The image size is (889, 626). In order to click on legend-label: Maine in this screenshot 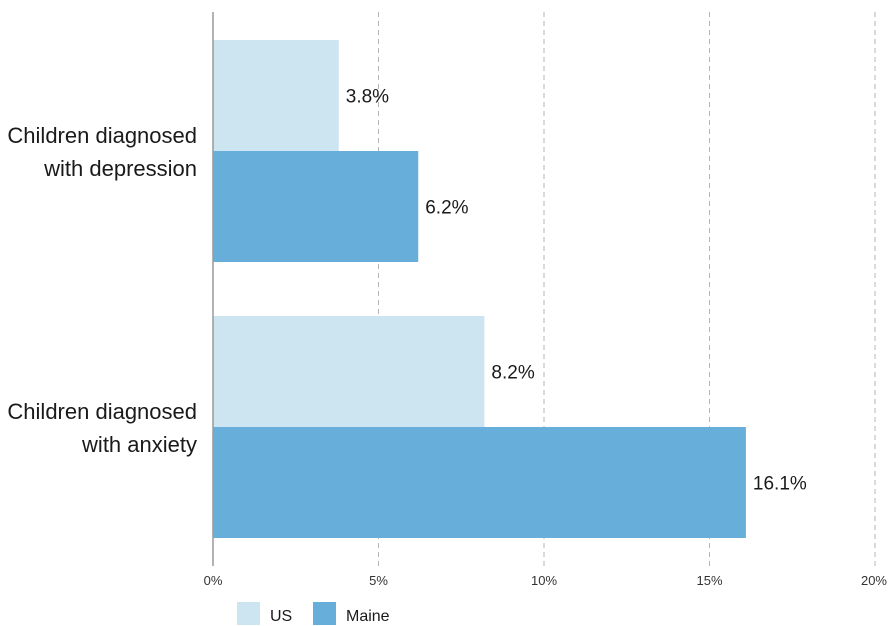, I will do `click(368, 616)`.